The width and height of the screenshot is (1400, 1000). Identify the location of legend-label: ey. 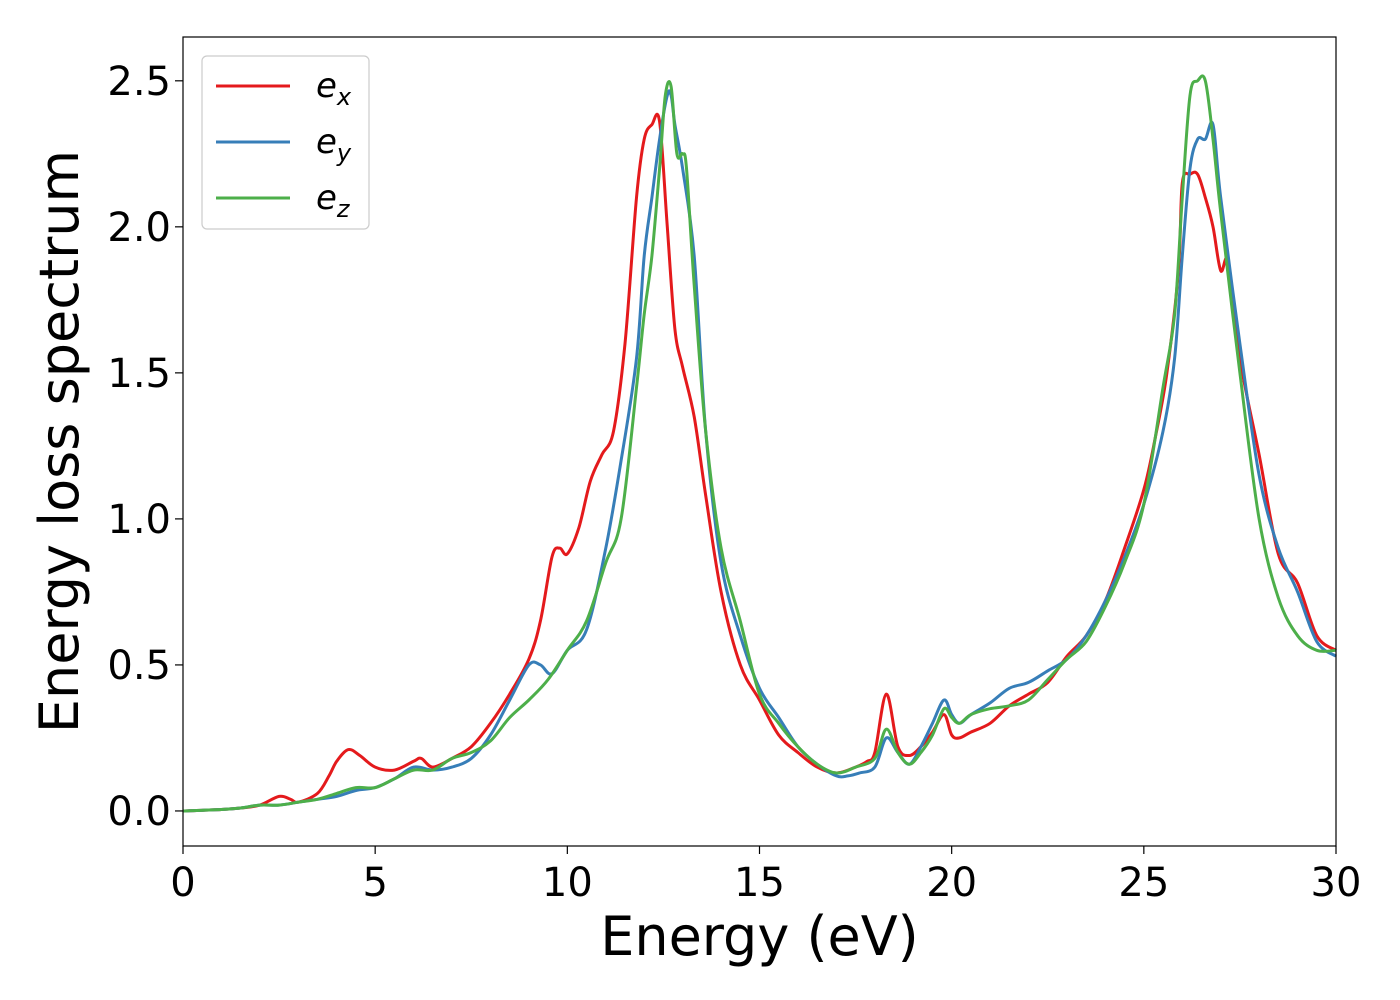
(334, 144).